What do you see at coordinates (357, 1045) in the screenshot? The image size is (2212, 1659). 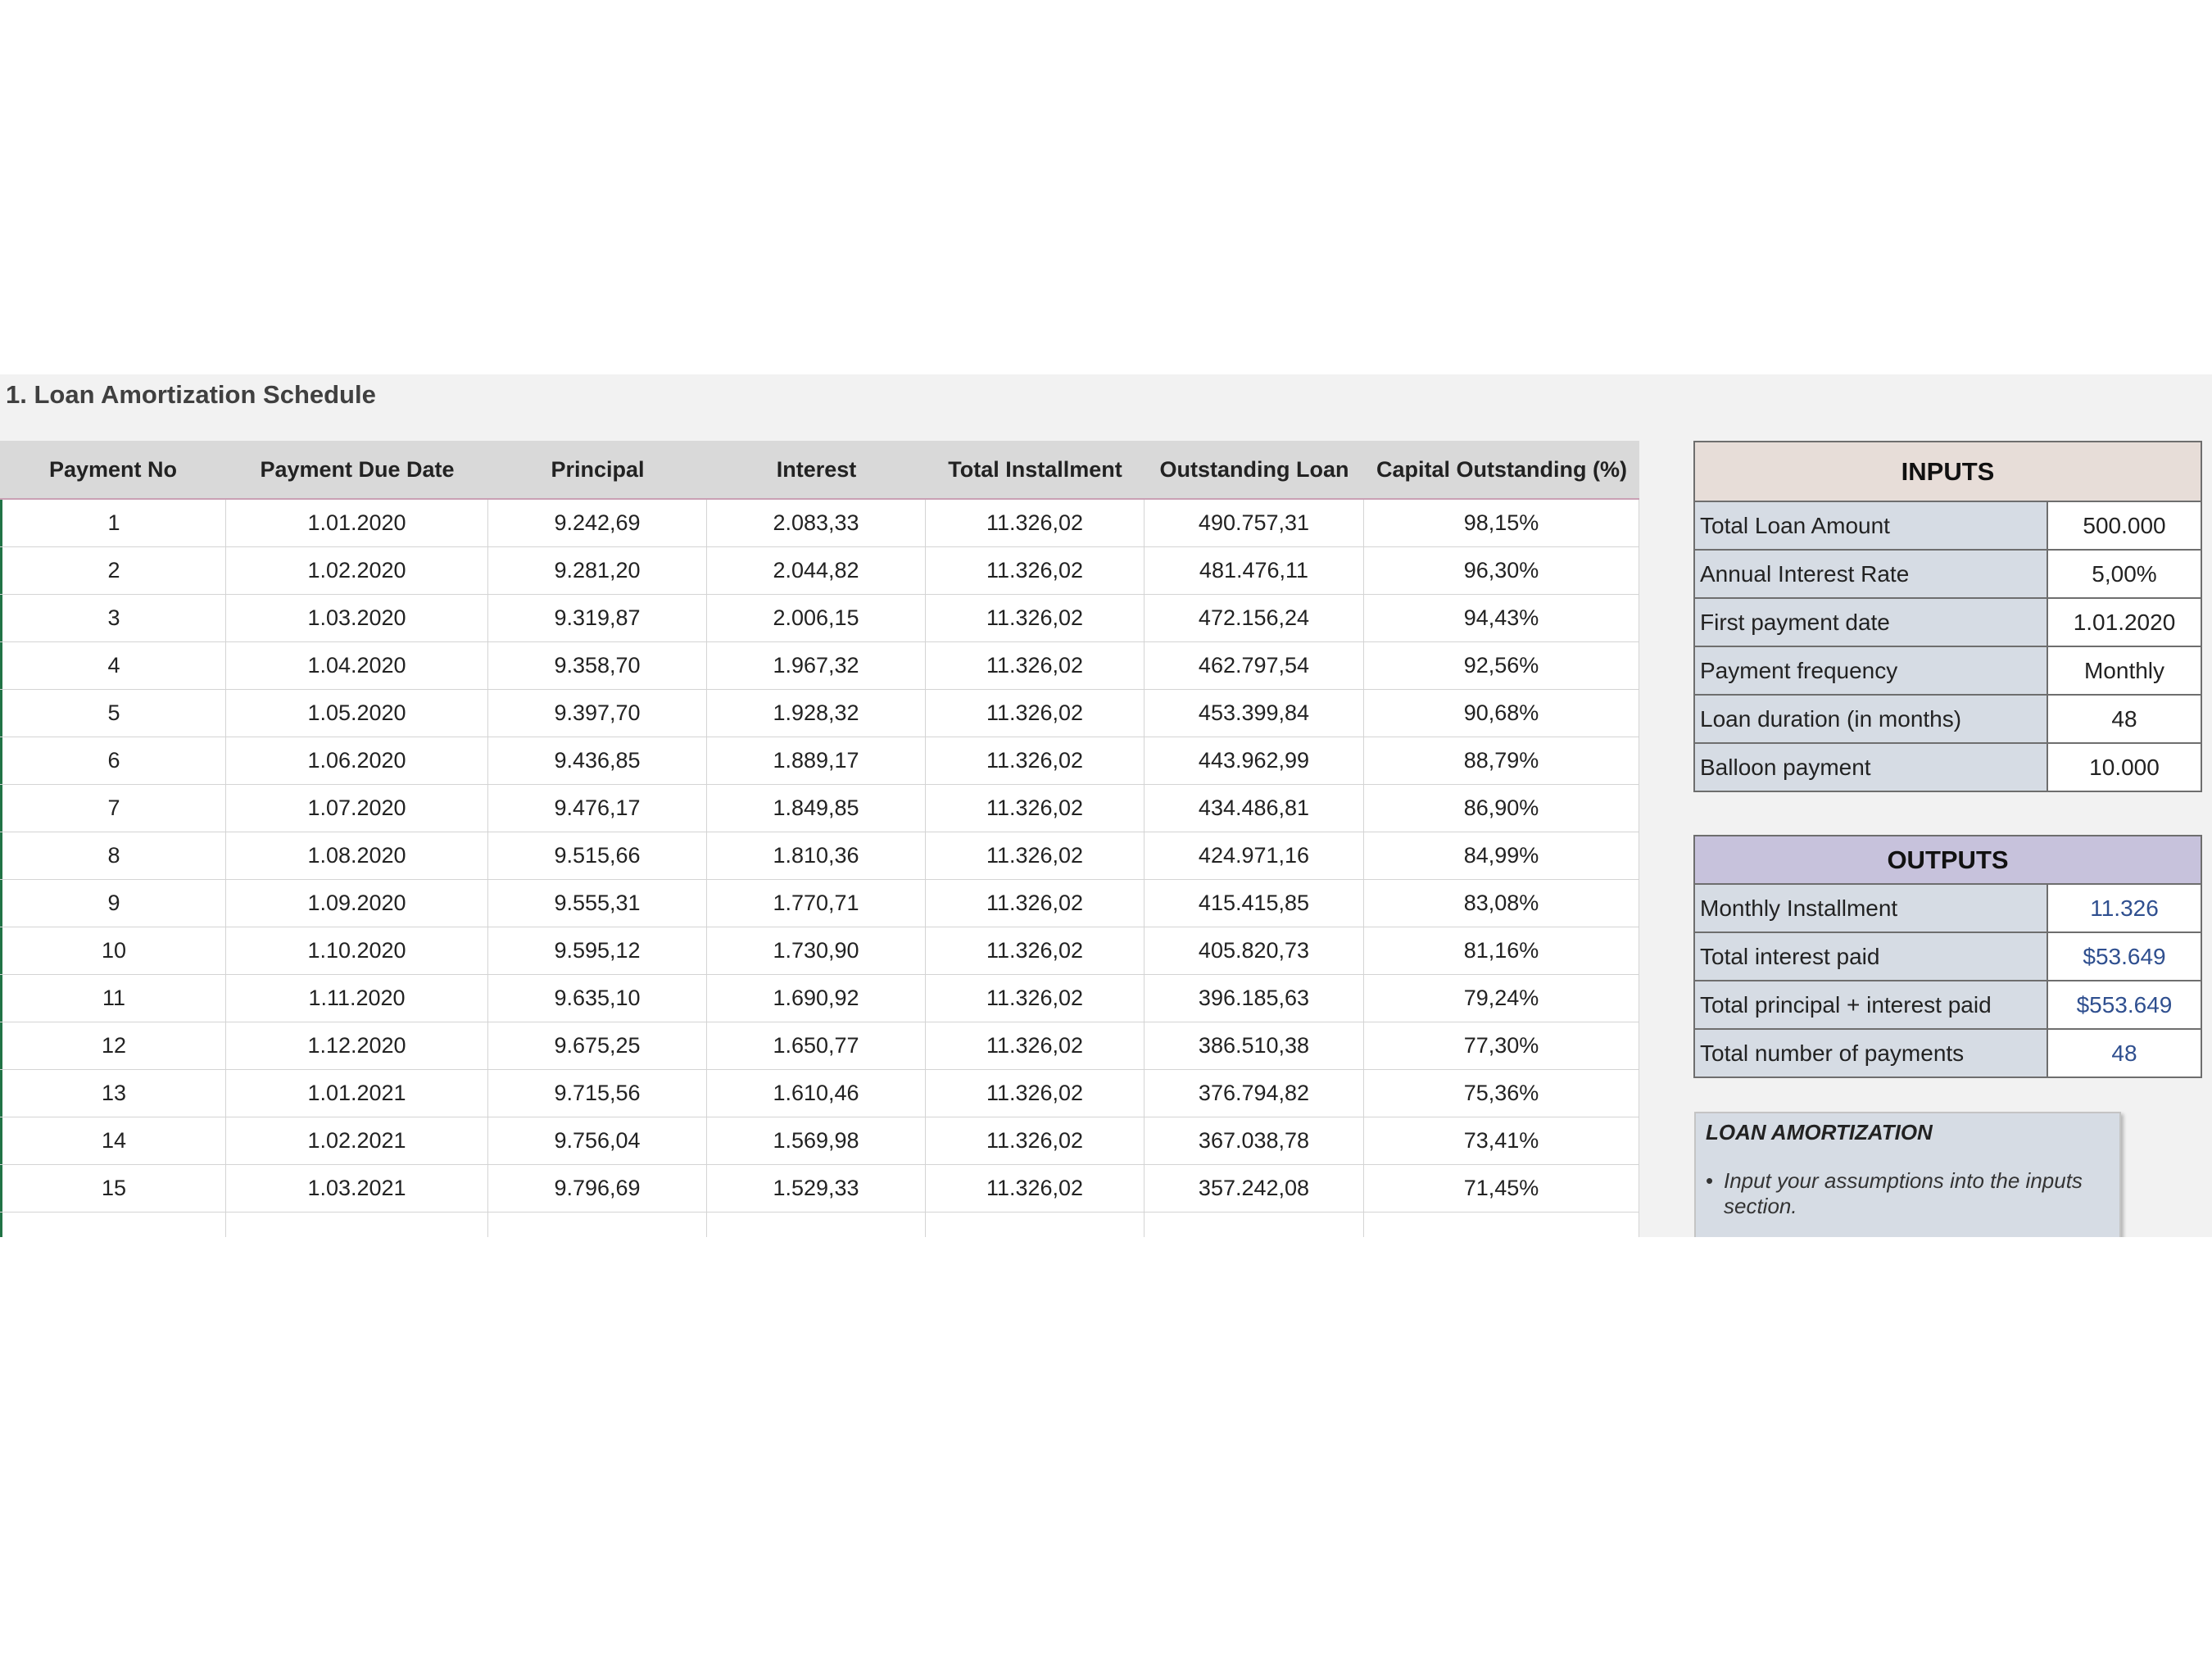 I see `table-cell: 1.12.2020` at bounding box center [357, 1045].